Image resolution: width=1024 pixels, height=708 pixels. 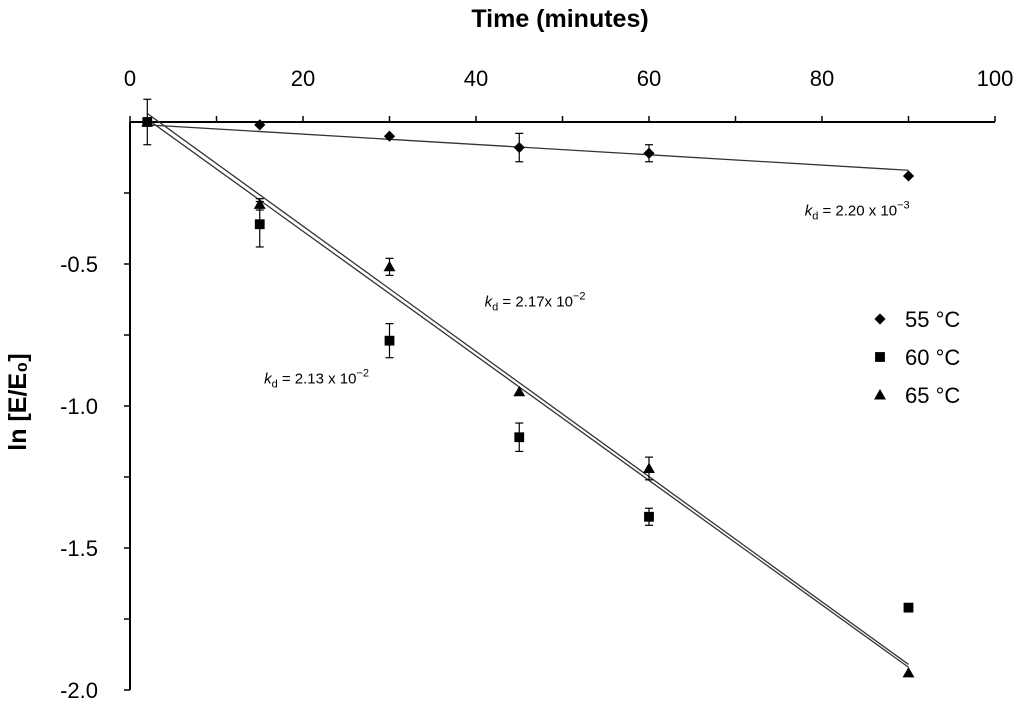 I want to click on y-tick-label: -1.0, so click(x=79, y=406).